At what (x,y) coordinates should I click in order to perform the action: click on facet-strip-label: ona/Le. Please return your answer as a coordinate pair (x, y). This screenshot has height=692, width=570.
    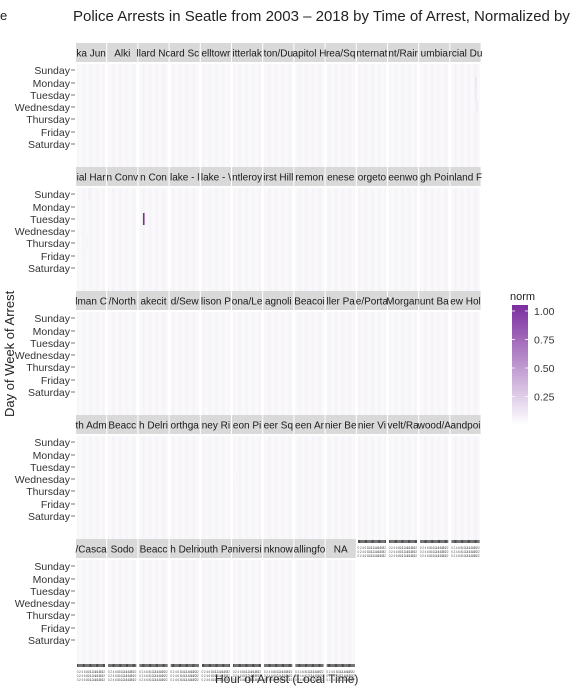
    Looking at the image, I should click on (247, 302).